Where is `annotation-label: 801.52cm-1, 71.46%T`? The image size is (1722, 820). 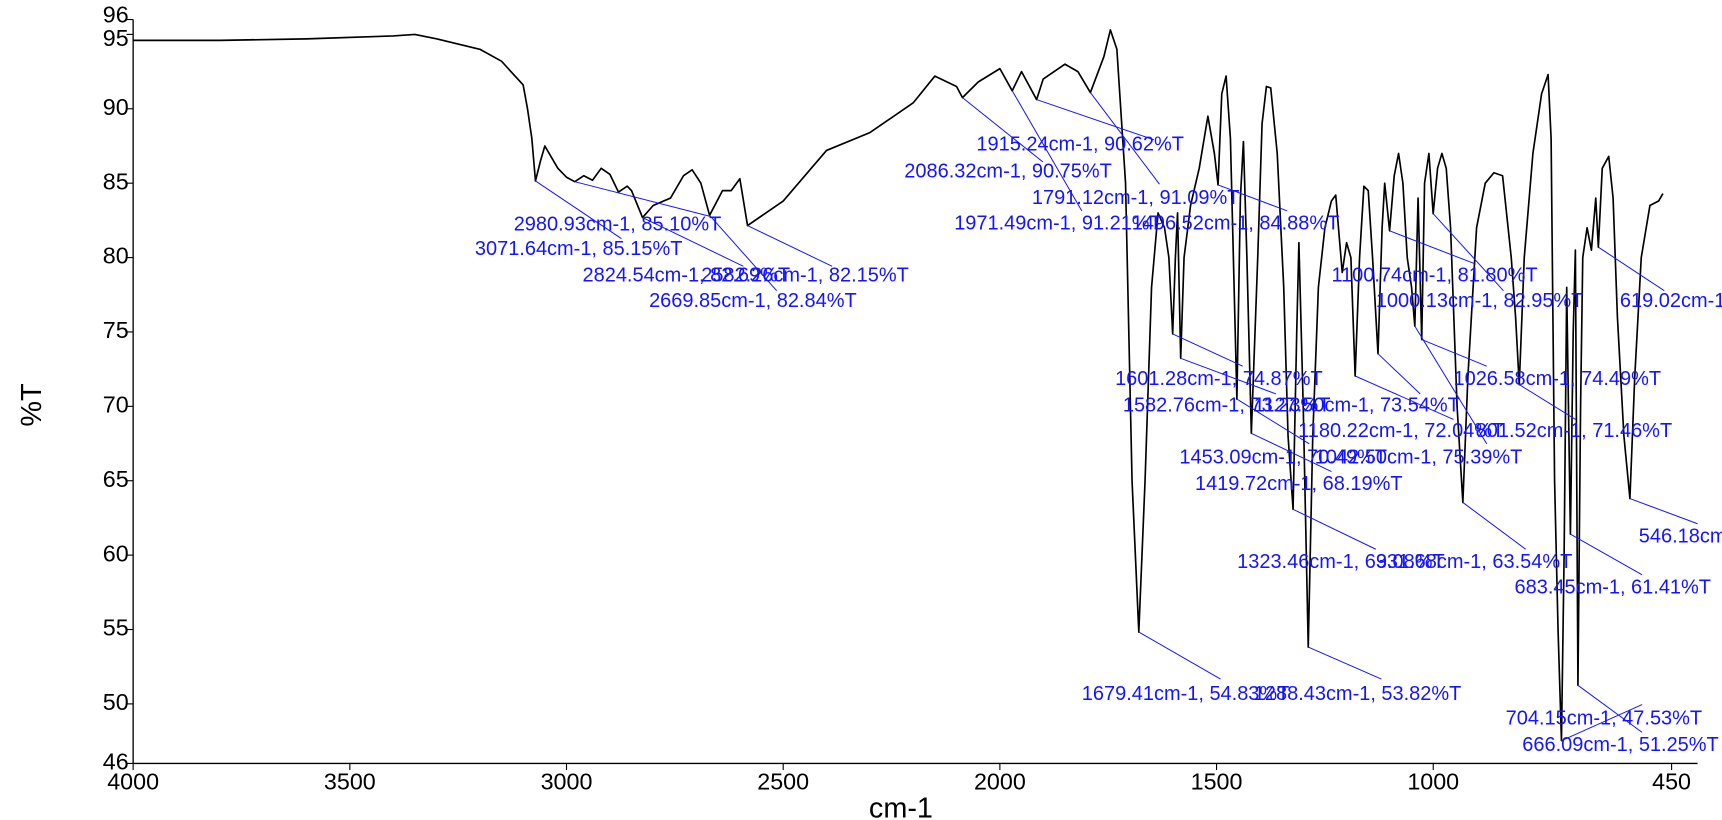
annotation-label: 801.52cm-1, 71.46%T is located at coordinates (1574, 431).